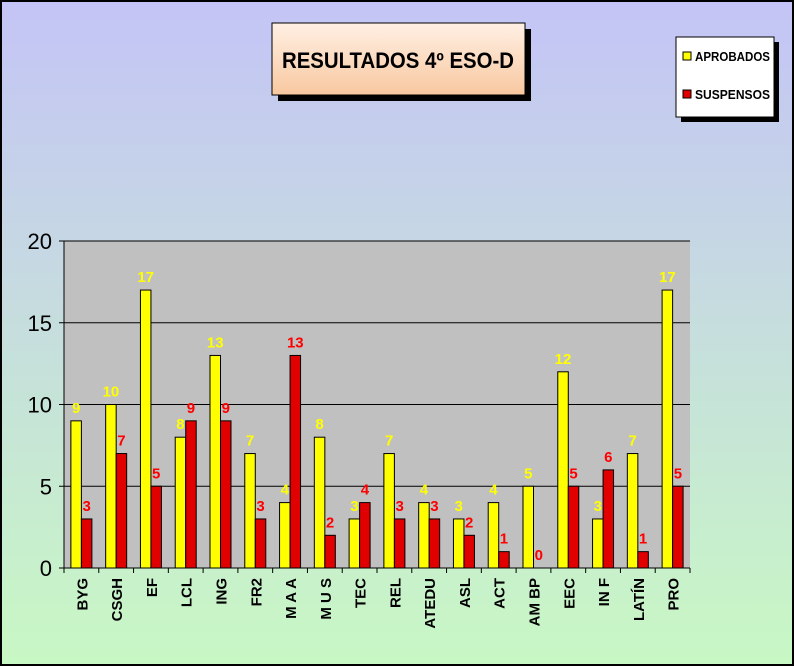 The height and width of the screenshot is (671, 794). What do you see at coordinates (46, 568) in the screenshot?
I see `y-tick-label: 0` at bounding box center [46, 568].